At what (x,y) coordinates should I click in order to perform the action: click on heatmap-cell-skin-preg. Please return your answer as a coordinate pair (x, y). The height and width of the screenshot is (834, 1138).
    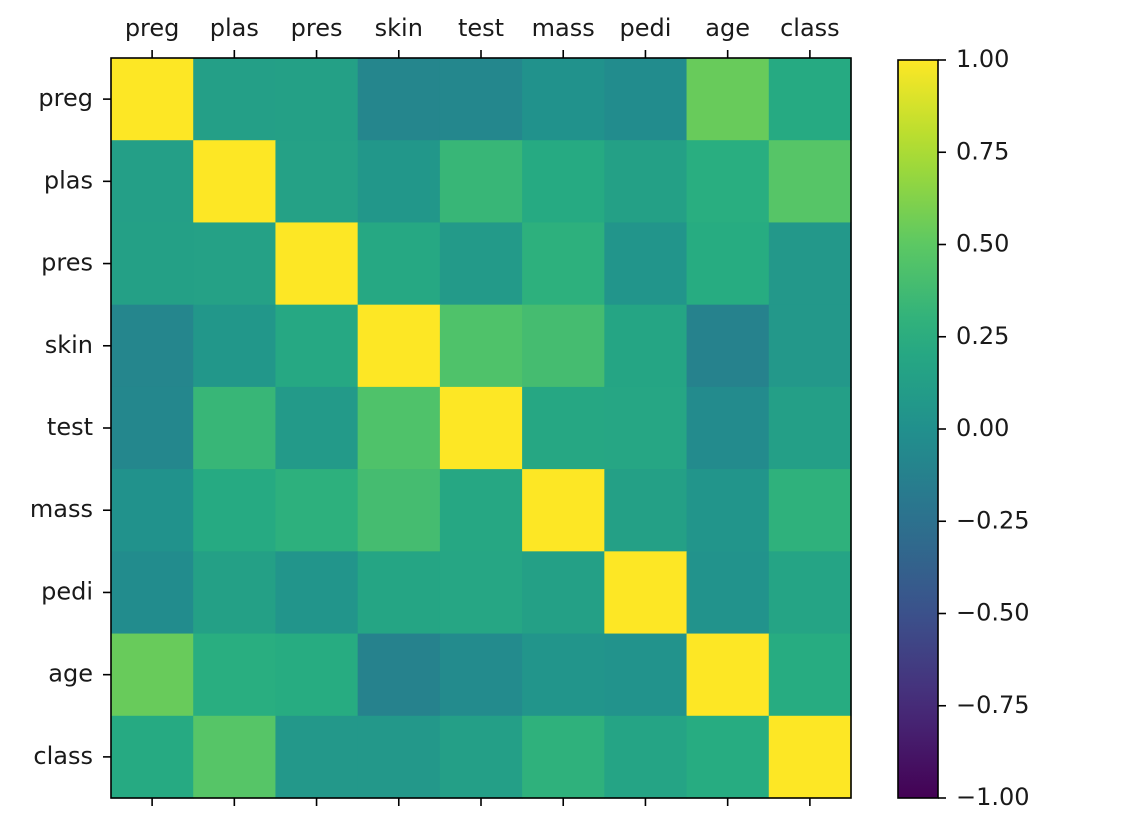
    Looking at the image, I should click on (152, 346).